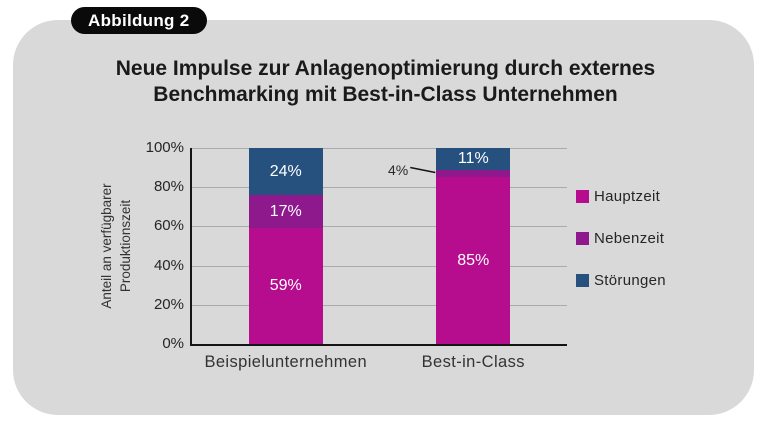 The image size is (771, 435). I want to click on category-labels: Beispielunternehmen Best-in-Class, so click(379, 364).